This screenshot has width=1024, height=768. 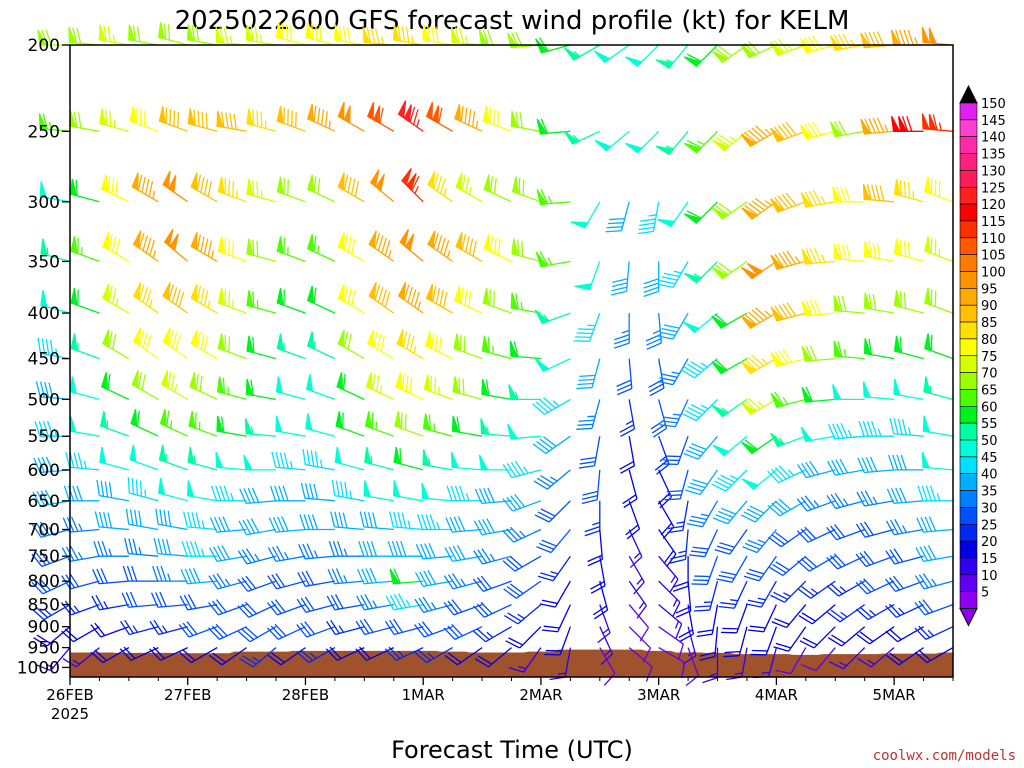 What do you see at coordinates (993, 239) in the screenshot?
I see `colorbar-label: 110` at bounding box center [993, 239].